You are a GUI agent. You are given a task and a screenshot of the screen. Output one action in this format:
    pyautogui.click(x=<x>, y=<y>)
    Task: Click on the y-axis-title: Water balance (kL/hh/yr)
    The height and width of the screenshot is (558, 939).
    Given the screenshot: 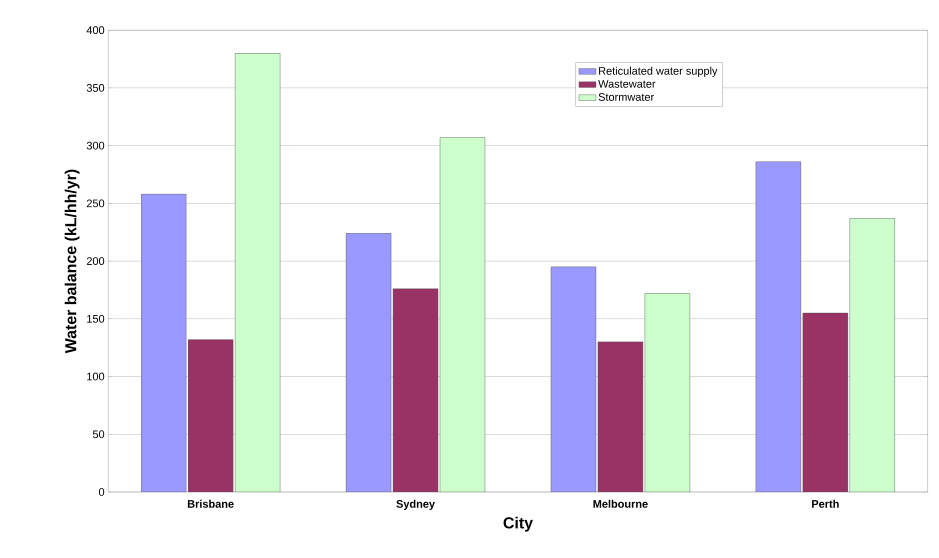 What is the action you would take?
    pyautogui.click(x=72, y=262)
    